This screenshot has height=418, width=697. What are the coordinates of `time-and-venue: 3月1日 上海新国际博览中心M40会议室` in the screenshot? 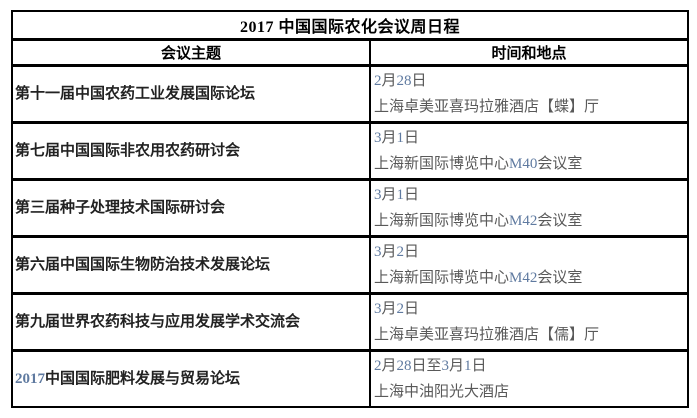 It's located at (529, 151).